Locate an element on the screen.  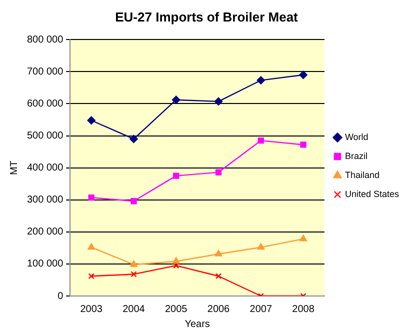
y-tick-label: 400 000 is located at coordinates (45, 168).